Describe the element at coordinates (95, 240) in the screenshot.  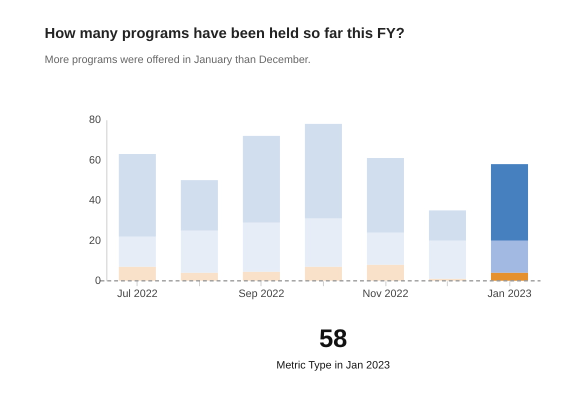
I see `y-tick-label: 20` at that location.